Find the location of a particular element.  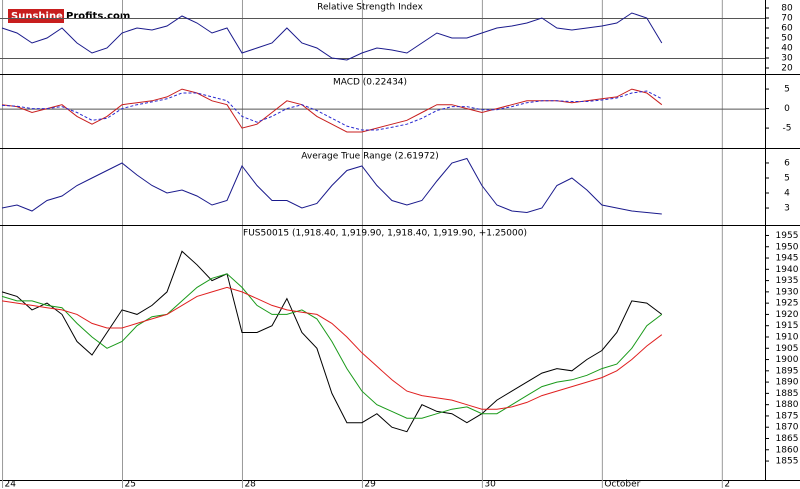

y-tick-label: 1870 is located at coordinates (787, 428).